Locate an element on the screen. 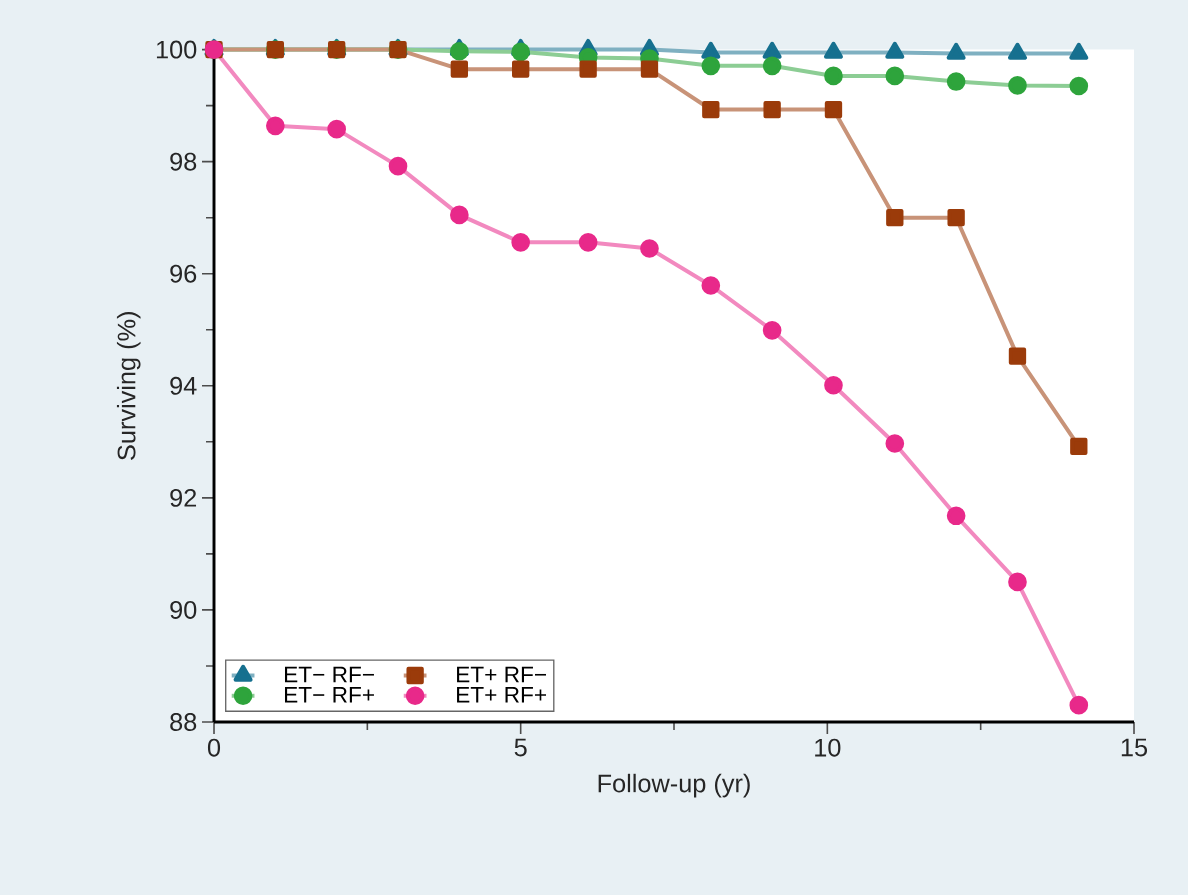  x-axis-title: Follow-up (yr) is located at coordinates (674, 785).